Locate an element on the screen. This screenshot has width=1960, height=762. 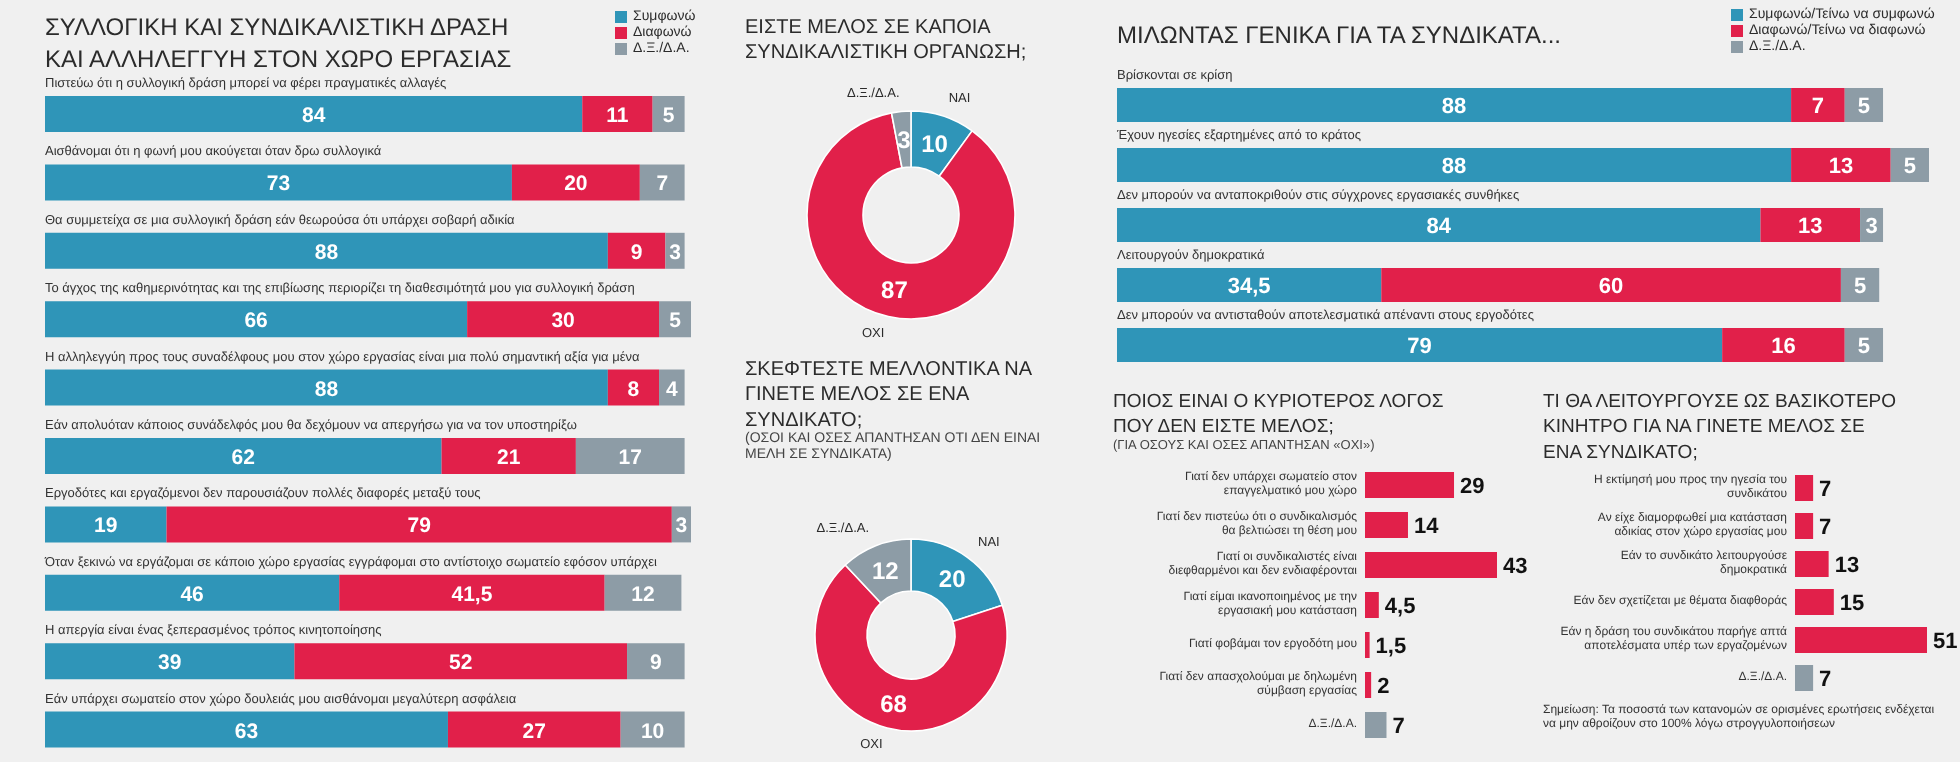
data-label: 17 is located at coordinates (630, 458).